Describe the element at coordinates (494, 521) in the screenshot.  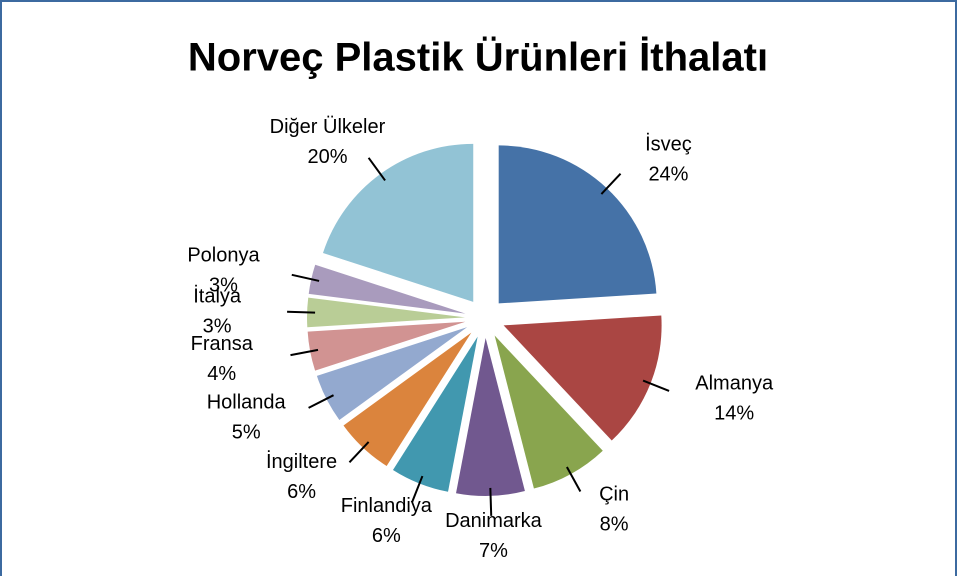
I see `data-label-name: Danimarka` at that location.